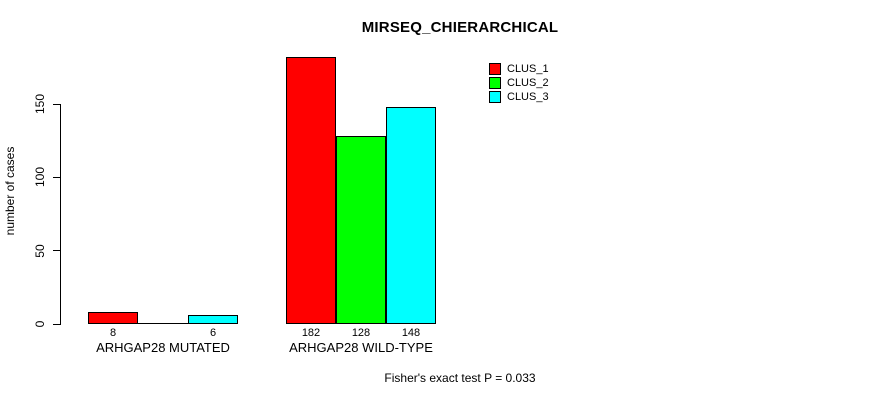 This screenshot has height=400, width=890. Describe the element at coordinates (10, 191) in the screenshot. I see `y-axis-title: number of cases` at that location.